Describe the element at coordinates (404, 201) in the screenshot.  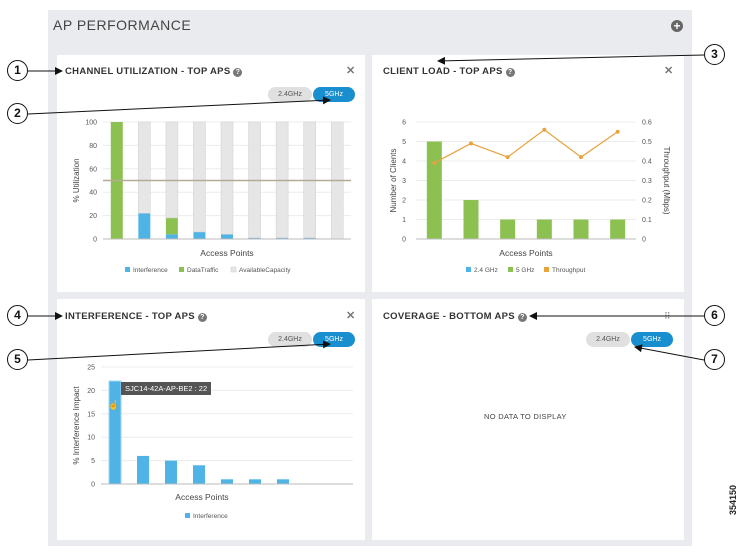
I see `y-tick-label: 2` at that location.